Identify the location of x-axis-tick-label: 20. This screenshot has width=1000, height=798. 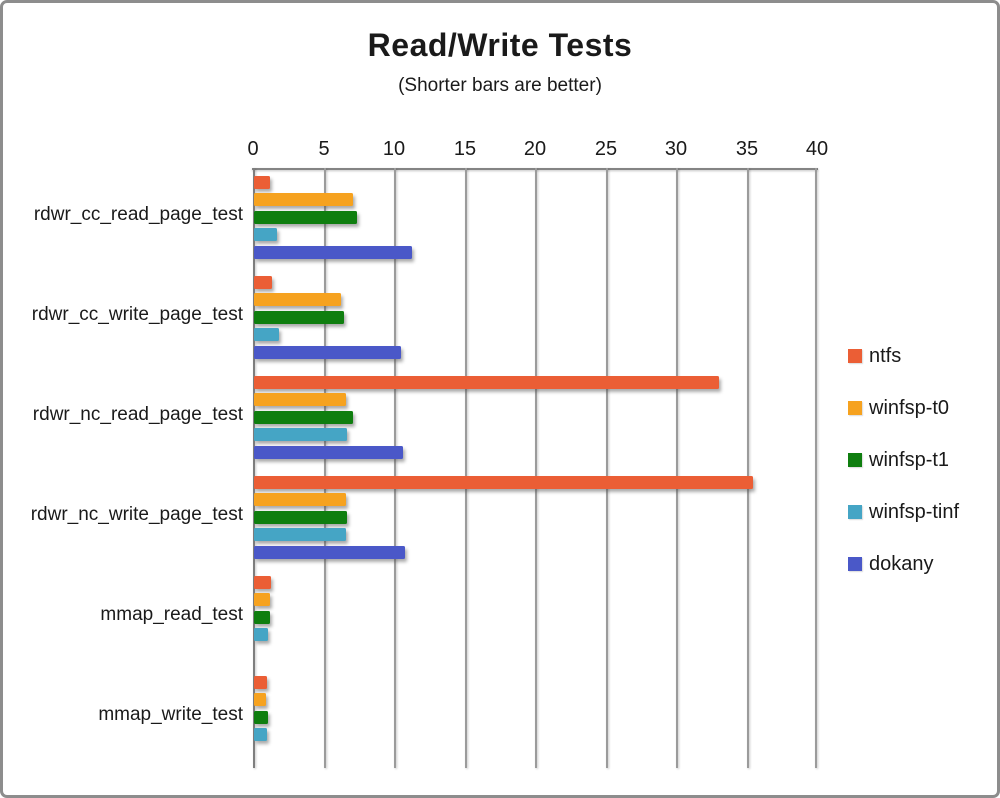
(535, 149).